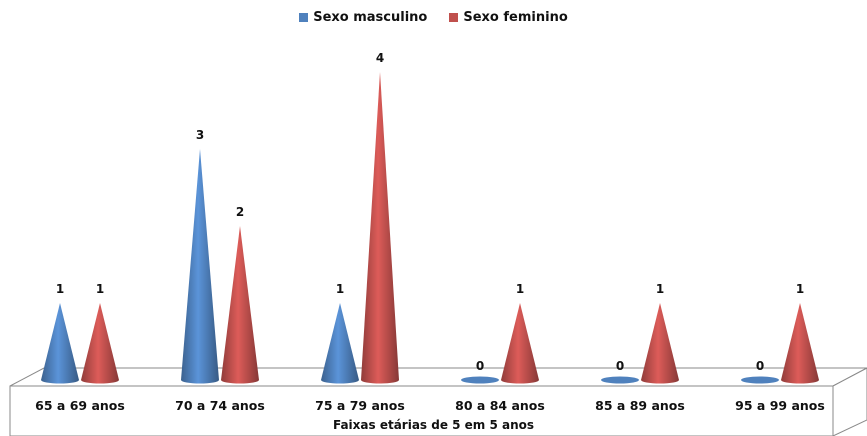  What do you see at coordinates (515, 17) in the screenshot?
I see `legend-label-female: Sexo feminino` at bounding box center [515, 17].